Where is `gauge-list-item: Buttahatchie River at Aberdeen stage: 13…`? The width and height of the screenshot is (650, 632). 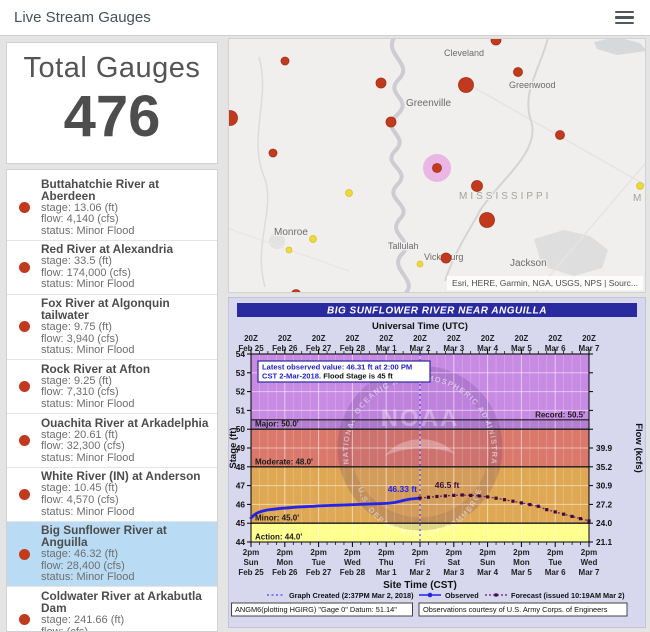
gauge-list-item: Buttahatchie River at Aberdeen stage: 13… is located at coordinates (112, 208).